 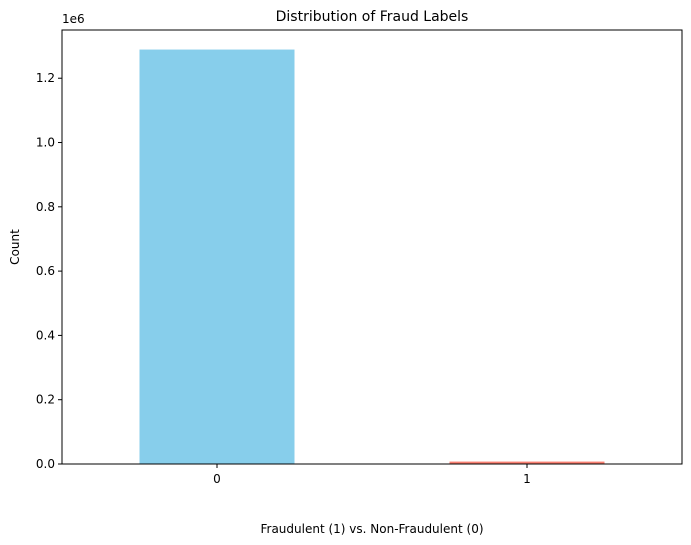 What do you see at coordinates (45, 271) in the screenshot?
I see `y-tick-label: 0.6` at bounding box center [45, 271].